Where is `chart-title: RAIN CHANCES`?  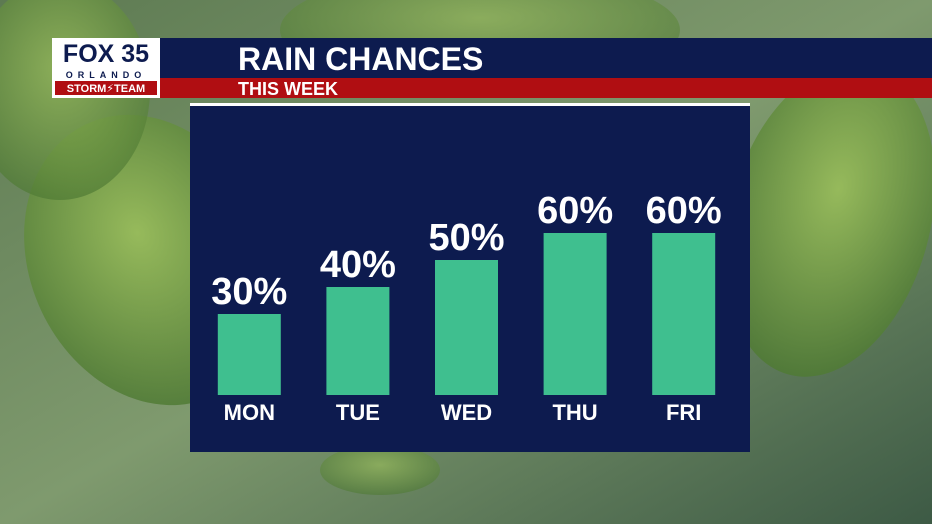
chart-title: RAIN CHANCES is located at coordinates (360, 59).